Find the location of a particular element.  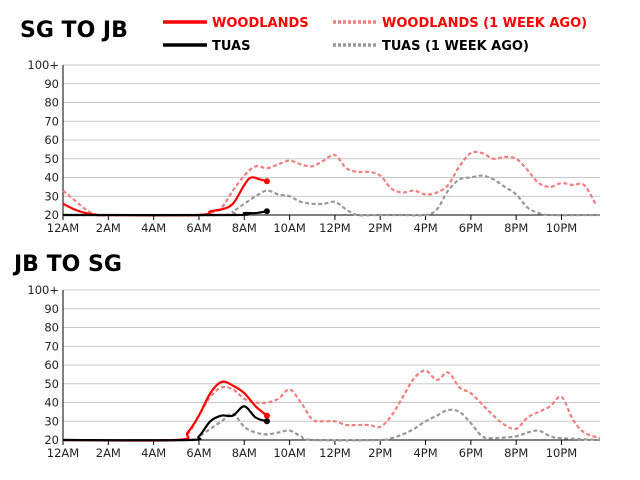

chart-title-sg-to-jb: SG TO JB is located at coordinates (74, 30).